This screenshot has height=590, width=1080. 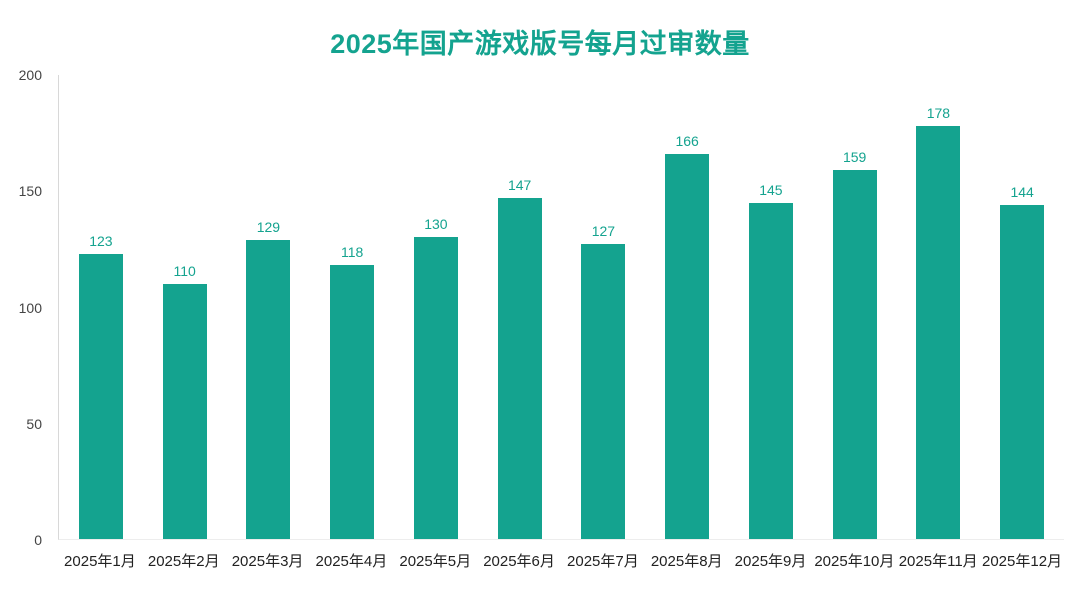 I want to click on bar-slot: 118, so click(x=352, y=307).